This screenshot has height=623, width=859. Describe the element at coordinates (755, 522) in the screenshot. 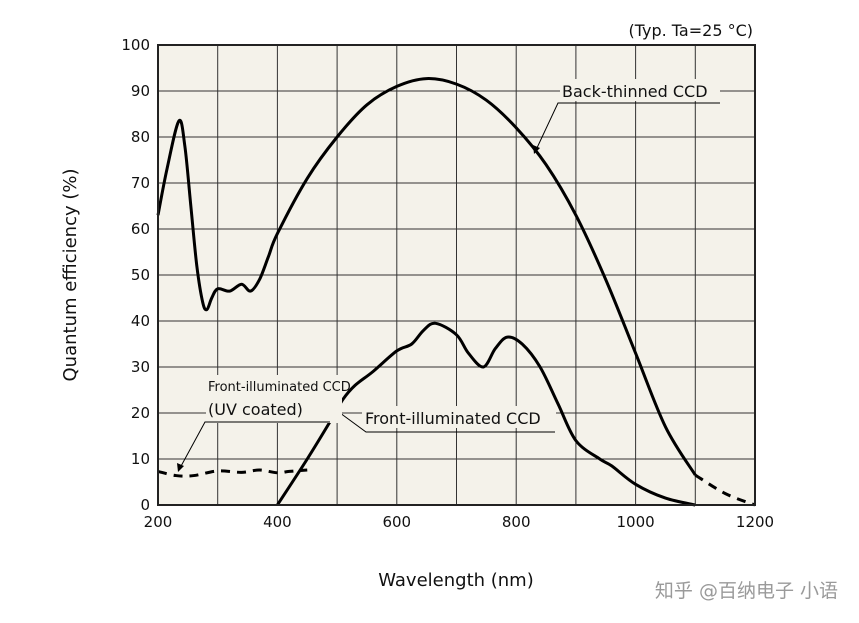

I see `x-tick-label: 1200` at that location.